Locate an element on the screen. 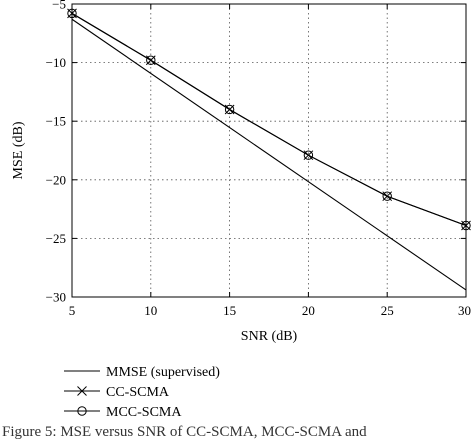 The image size is (474, 443). legend: MMSE (supervised) CC-SCMA MCC-SCMA is located at coordinates (142, 392).